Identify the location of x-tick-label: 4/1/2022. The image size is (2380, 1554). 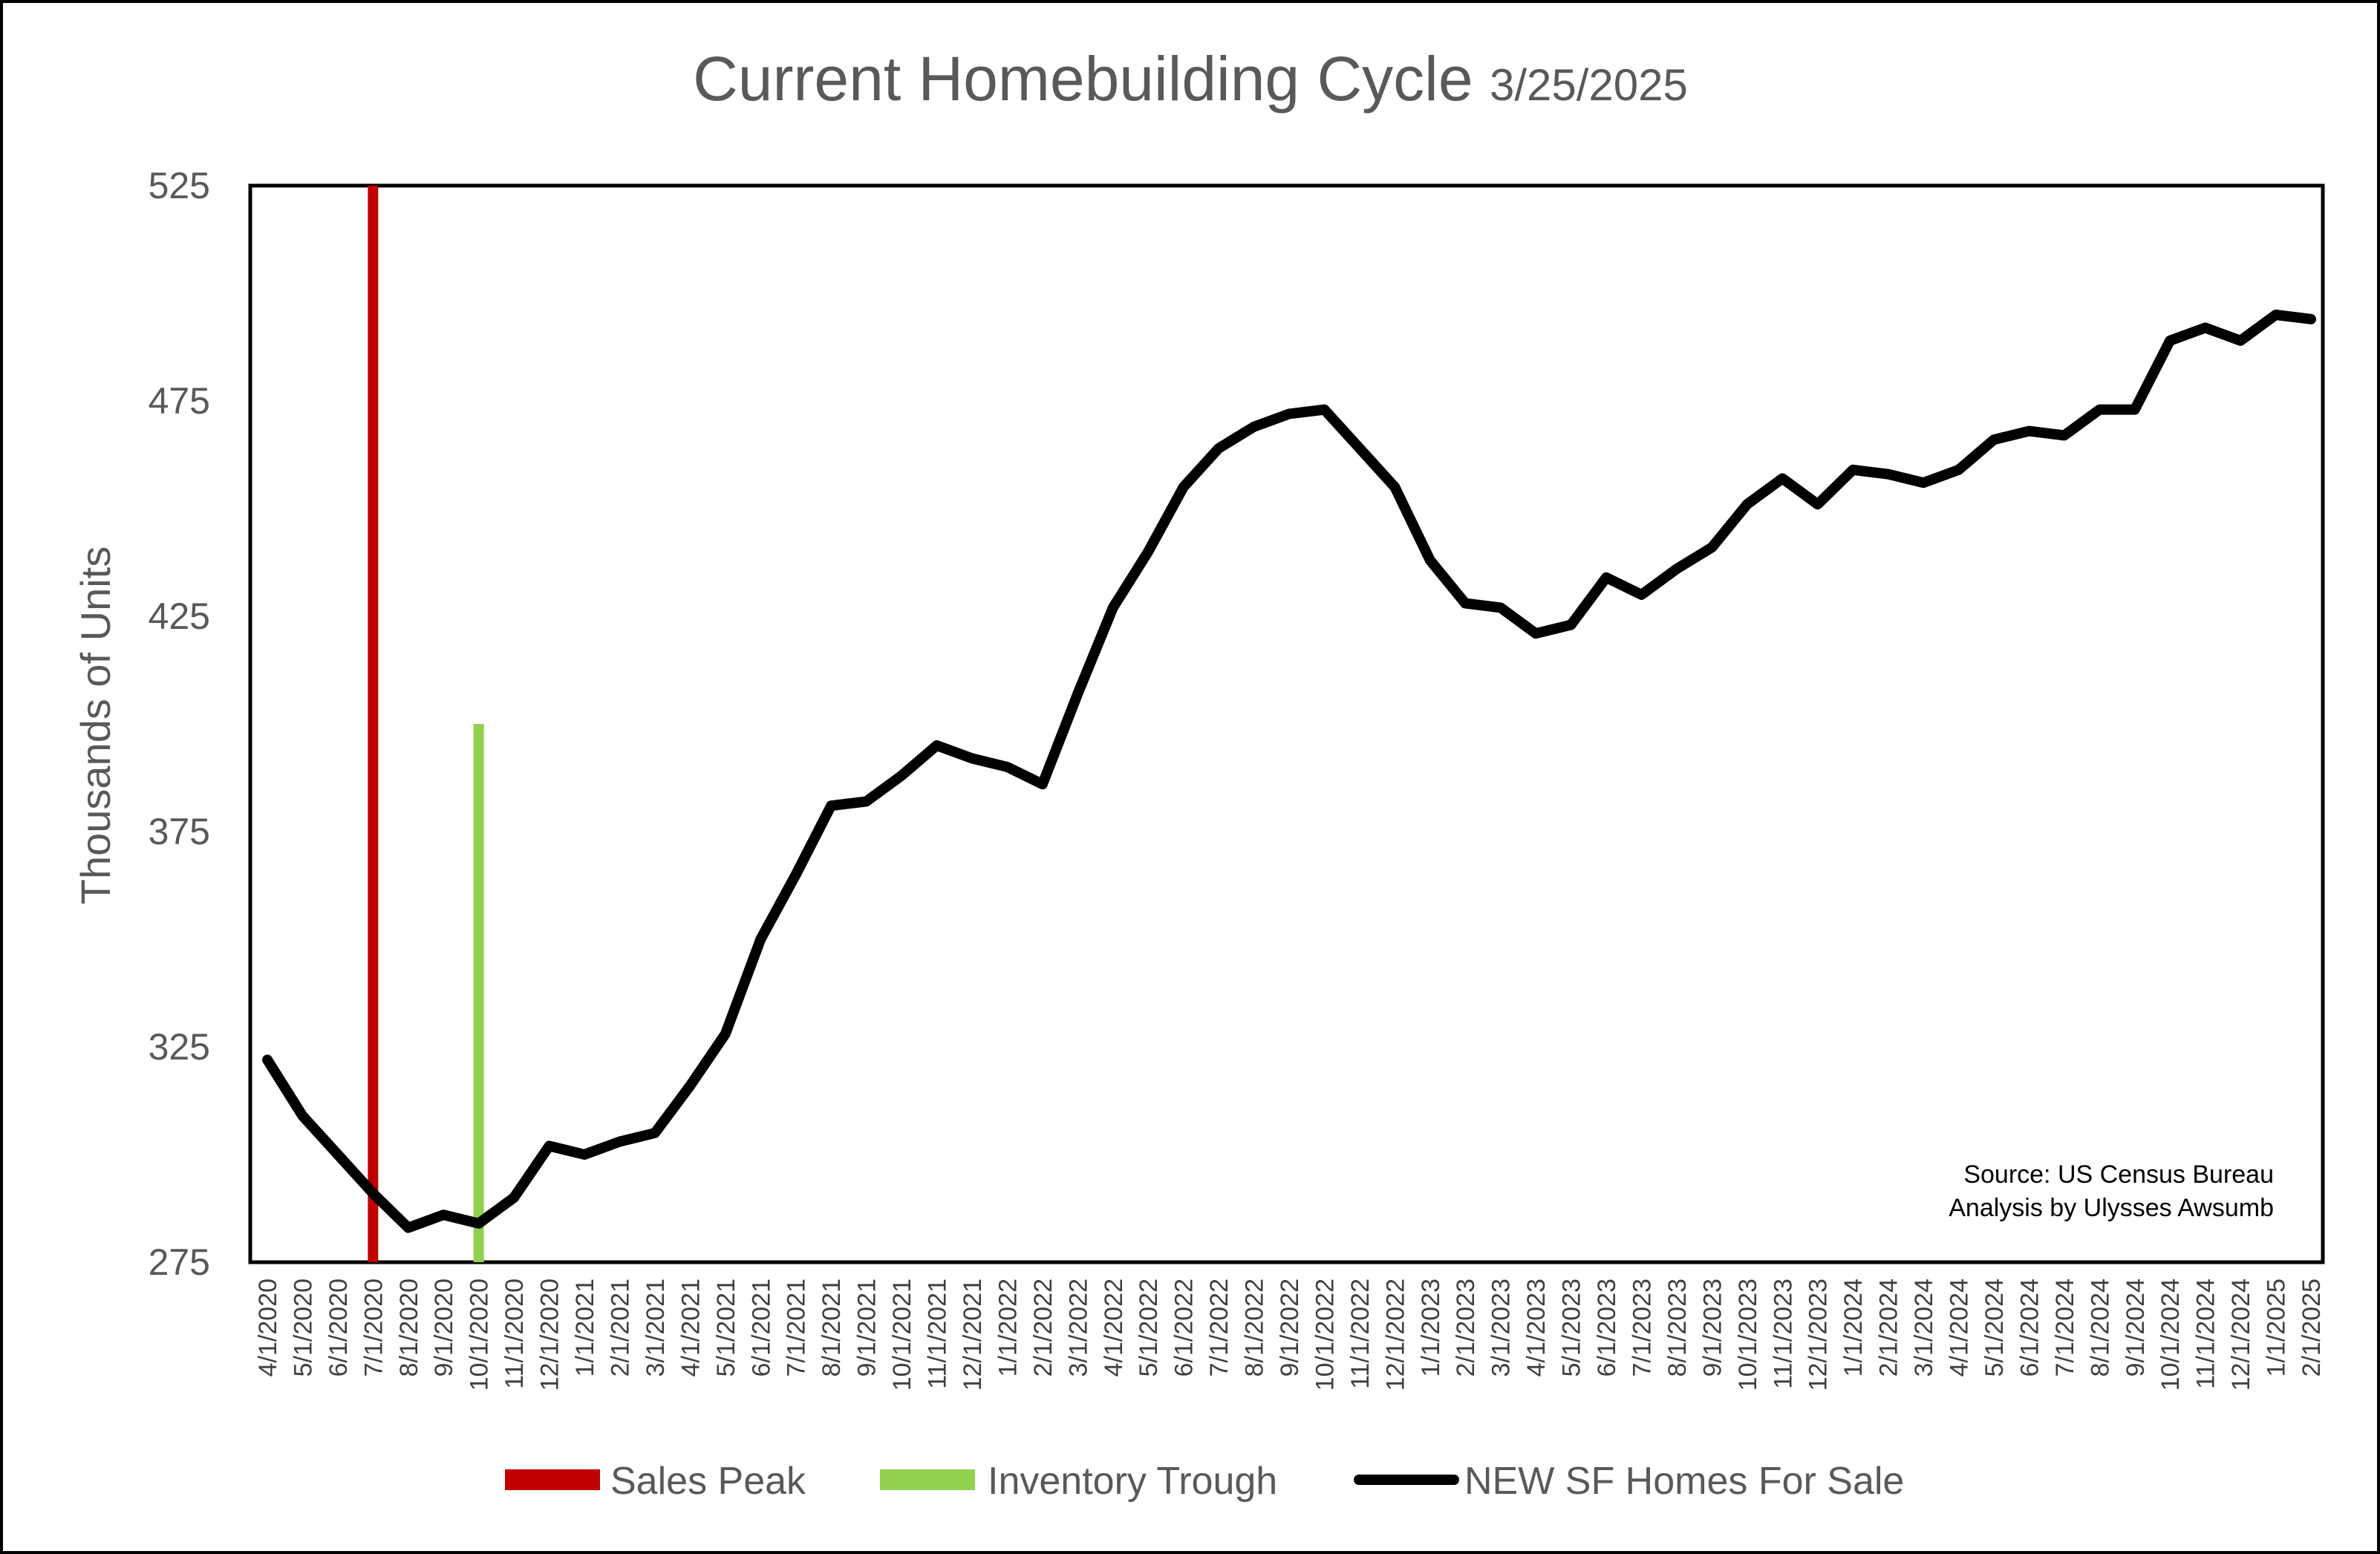
(1114, 1328).